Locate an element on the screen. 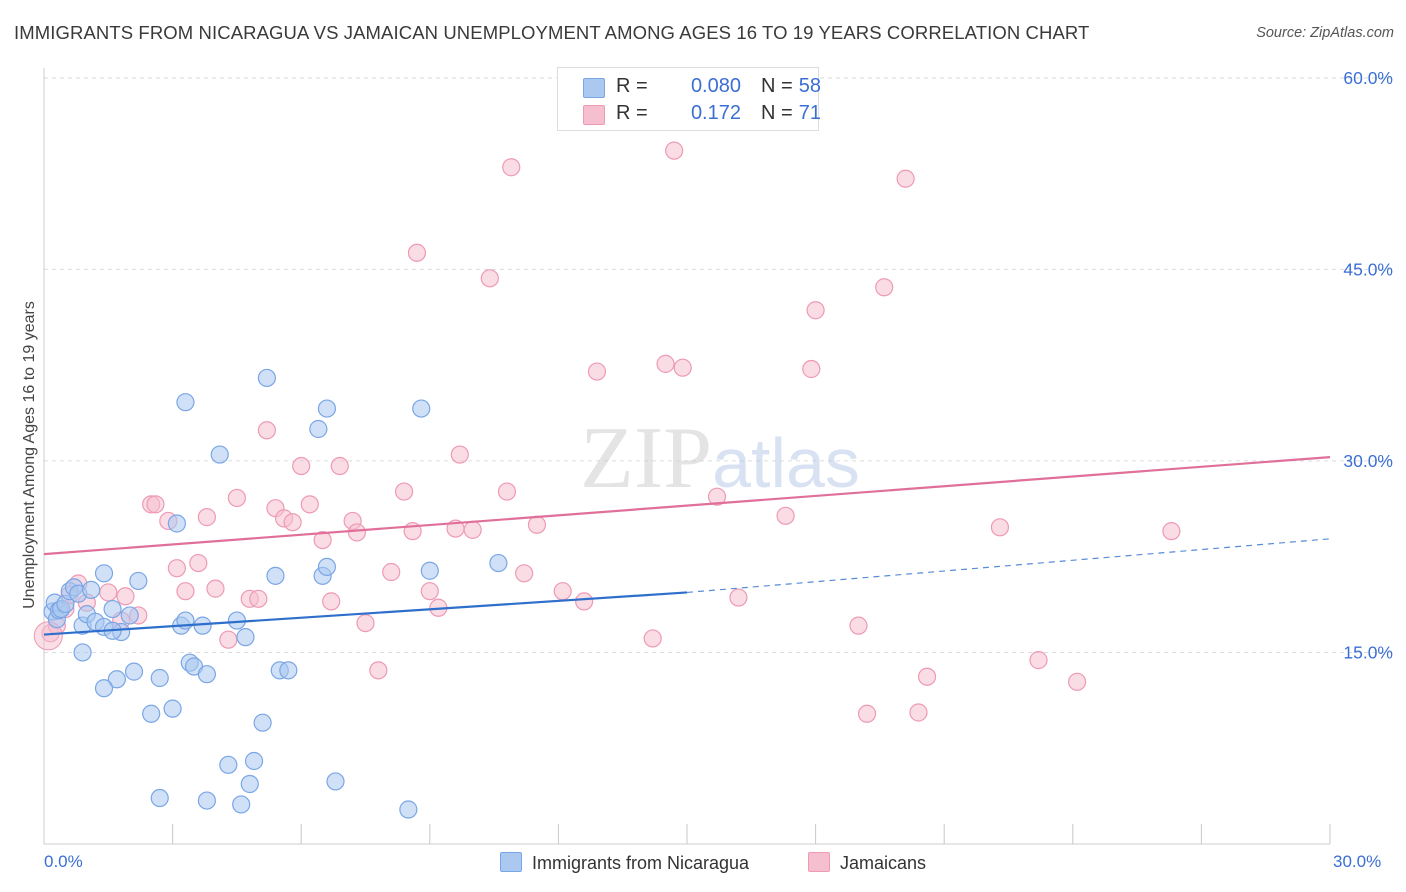 Image resolution: width=1406 pixels, height=892 pixels. trend-line-nicaragua is located at coordinates (365, 613).